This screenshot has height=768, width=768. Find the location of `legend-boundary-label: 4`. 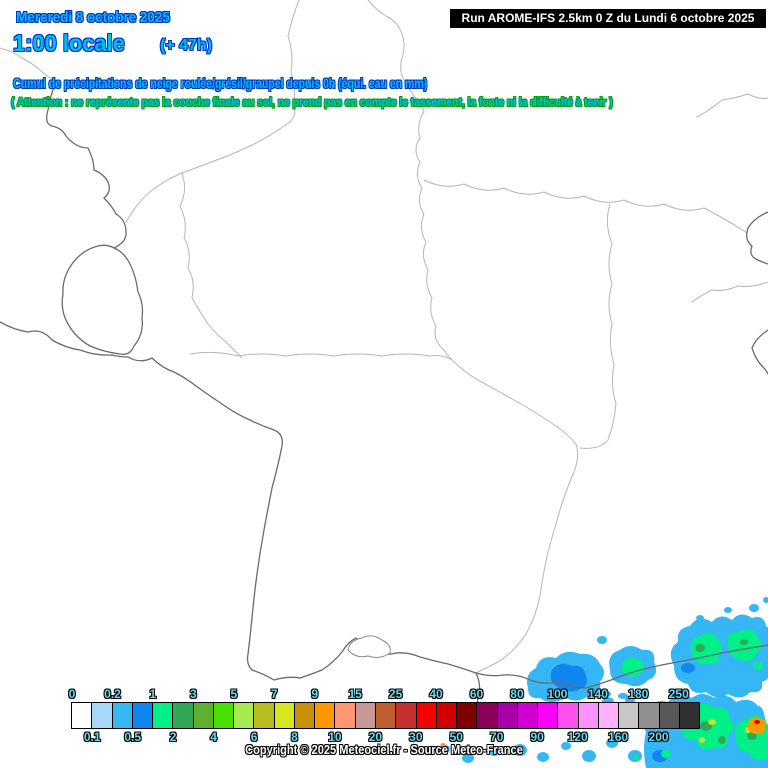

legend-boundary-label: 4 is located at coordinates (213, 737).